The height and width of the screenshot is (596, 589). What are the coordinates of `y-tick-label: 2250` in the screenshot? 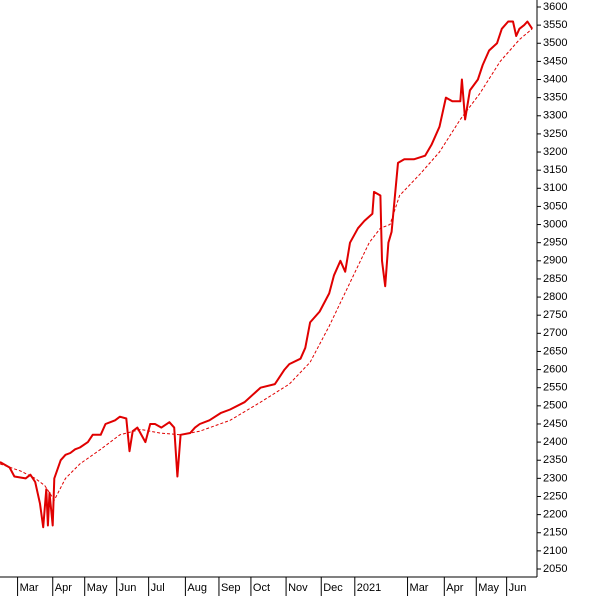 It's located at (555, 496).